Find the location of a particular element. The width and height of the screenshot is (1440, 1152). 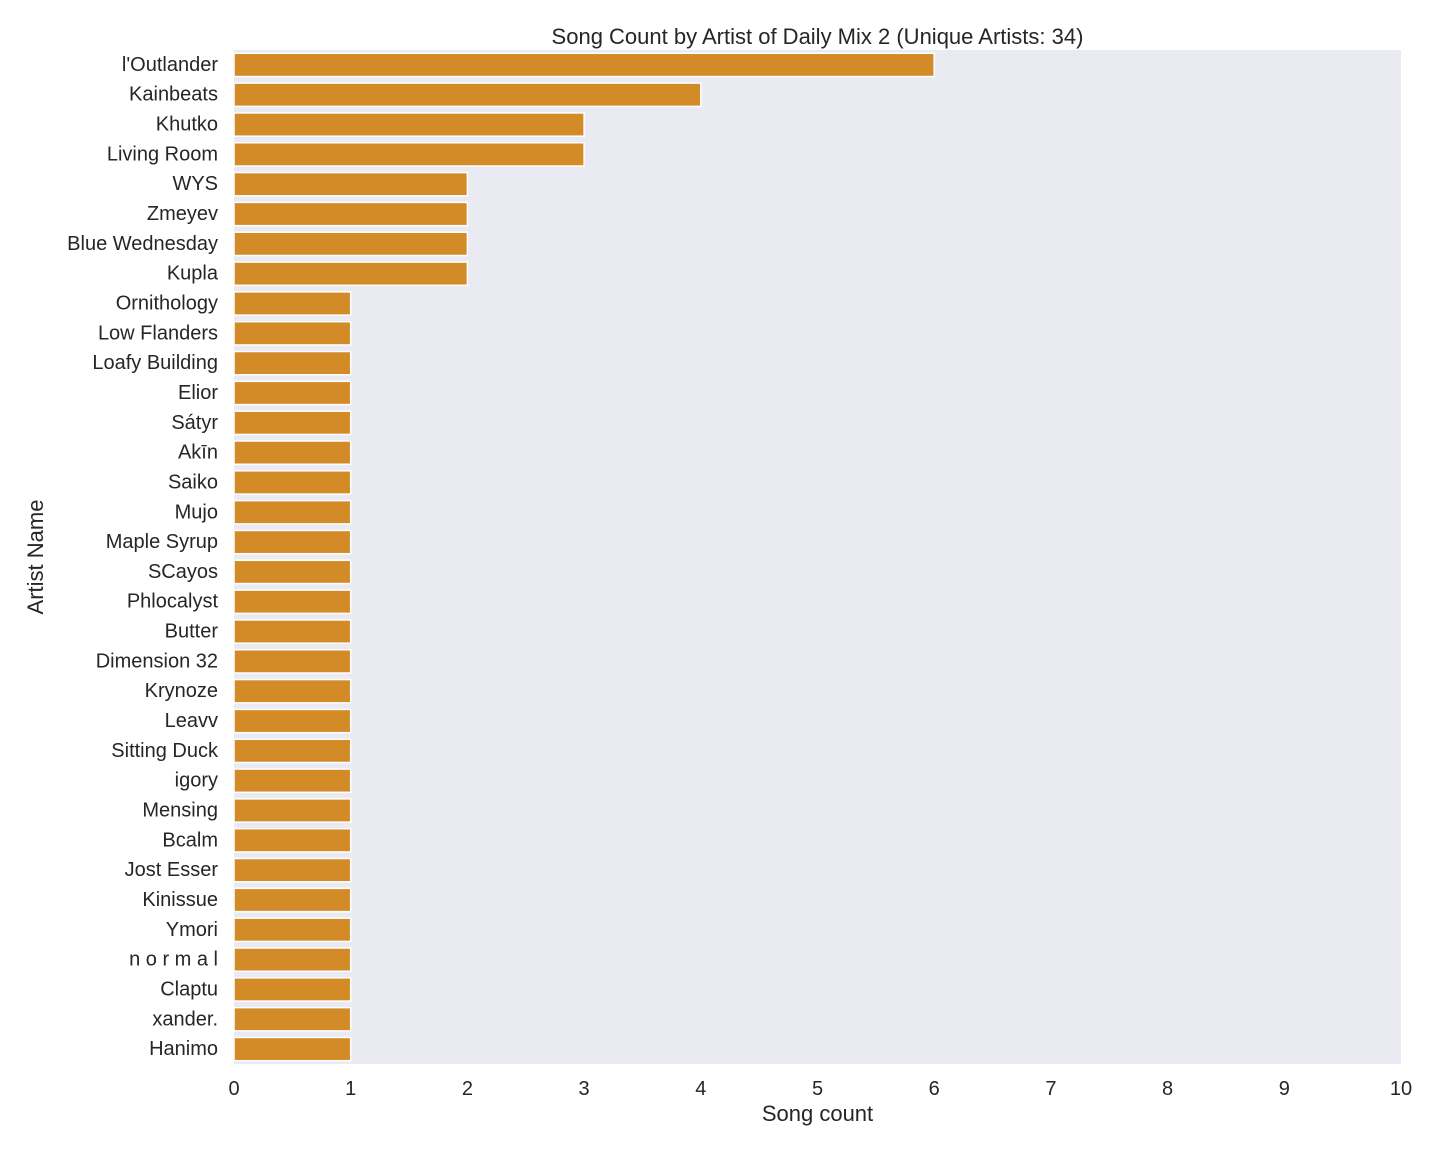

y-tick-label: Claptu is located at coordinates (189, 989).